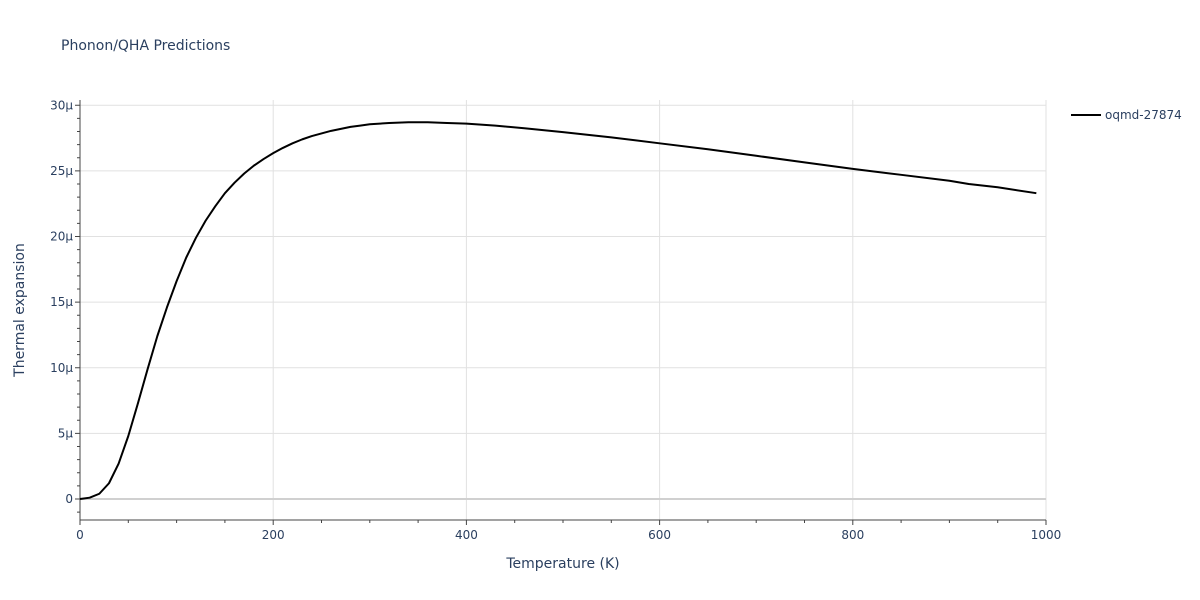 The height and width of the screenshot is (600, 1200). Describe the element at coordinates (61, 105) in the screenshot. I see `y-tick-label: 30μ` at that location.